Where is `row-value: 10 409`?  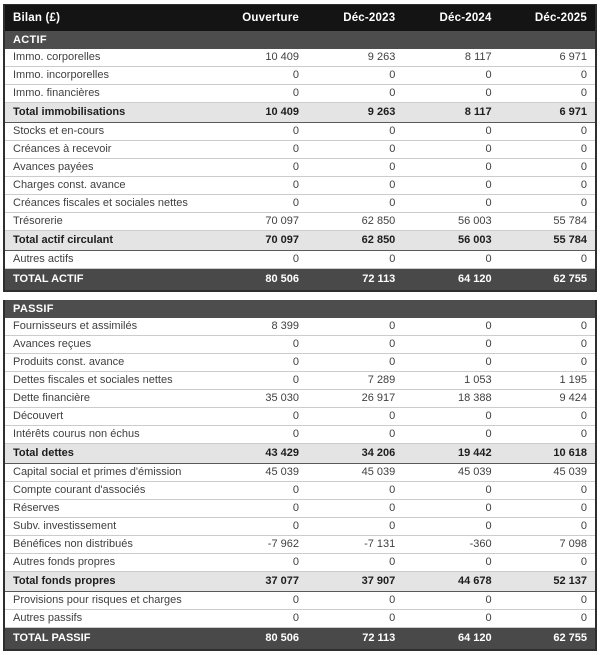 row-value: 10 409 is located at coordinates (258, 112).